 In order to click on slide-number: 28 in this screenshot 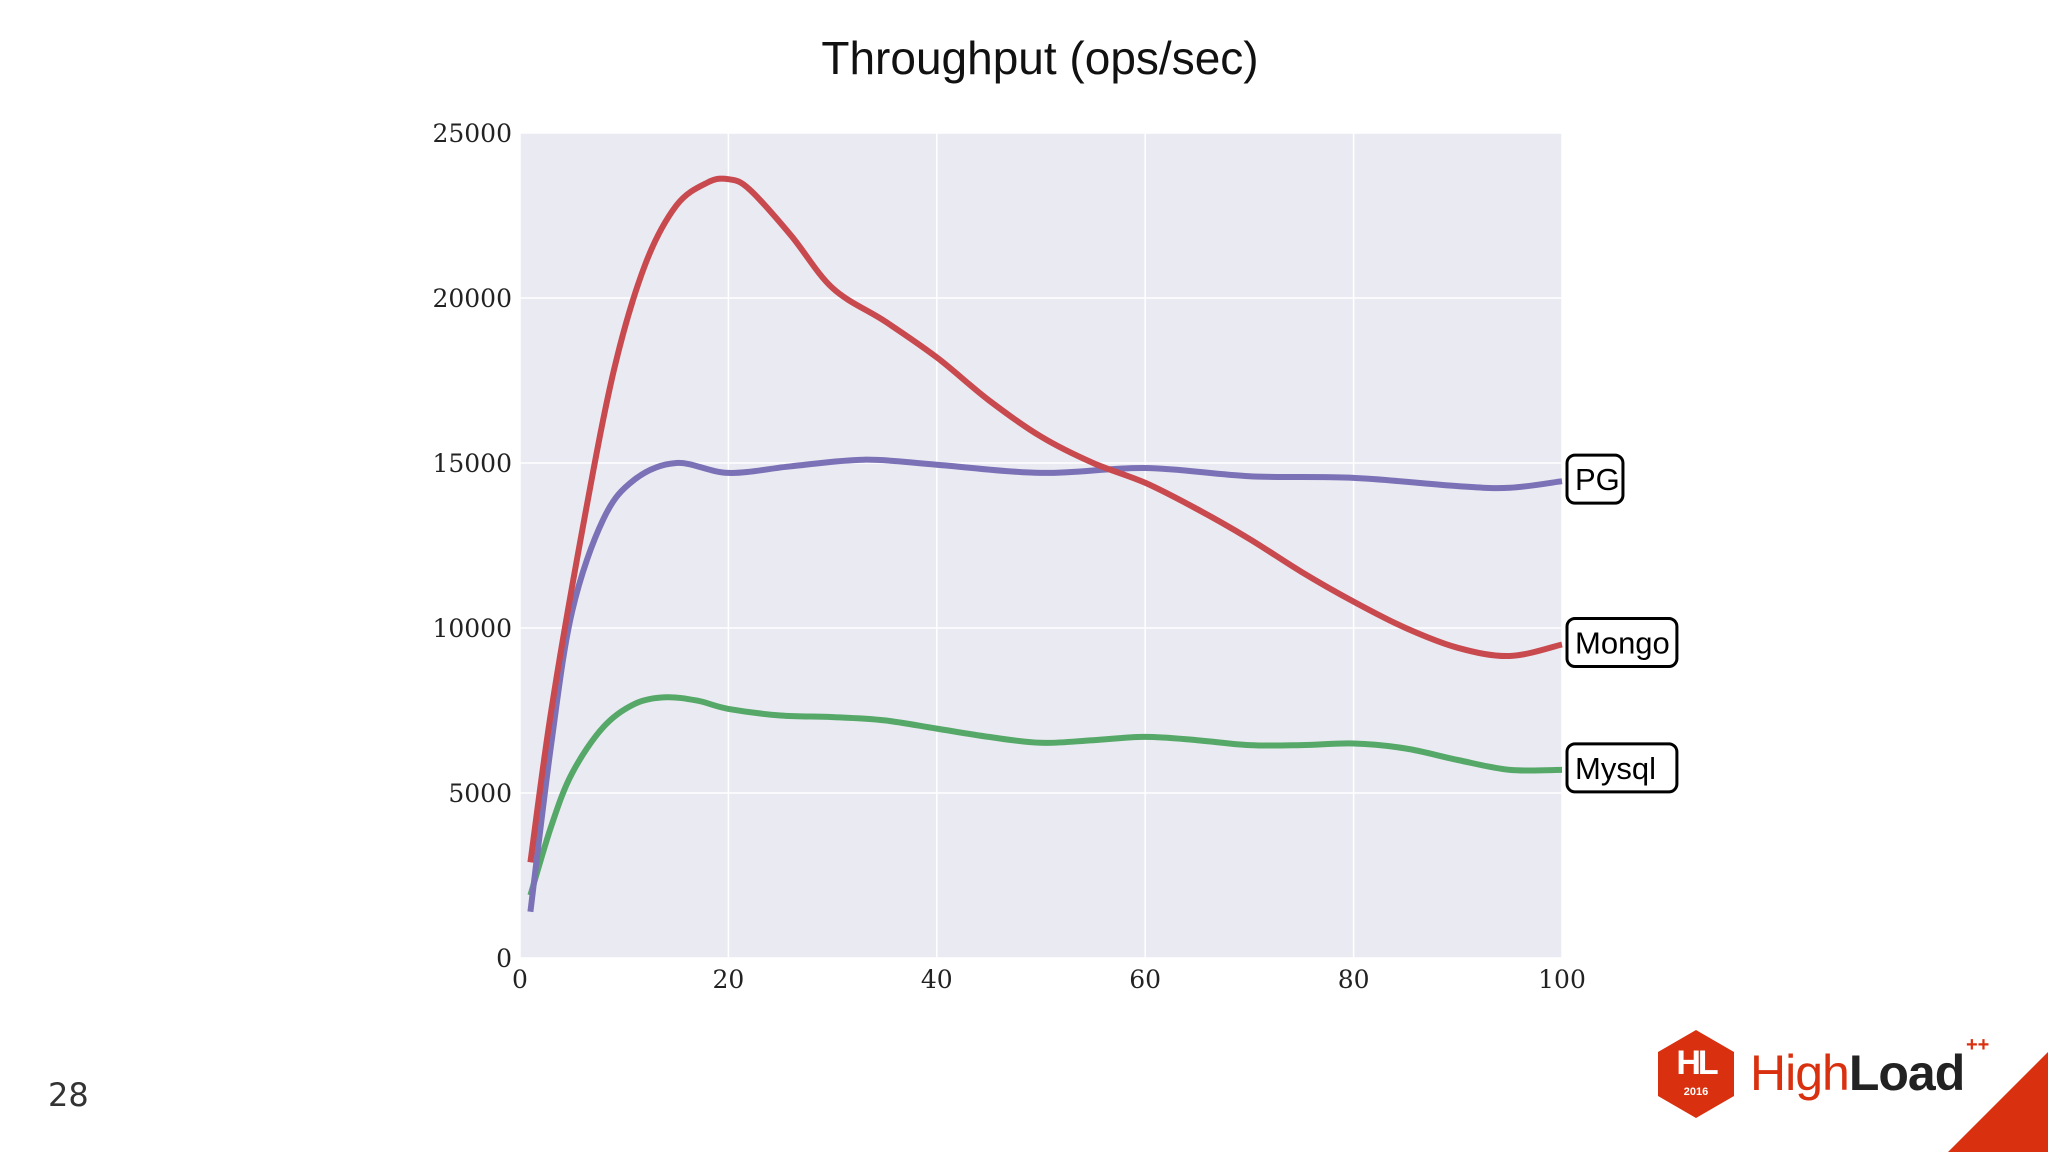, I will do `click(68, 1095)`.